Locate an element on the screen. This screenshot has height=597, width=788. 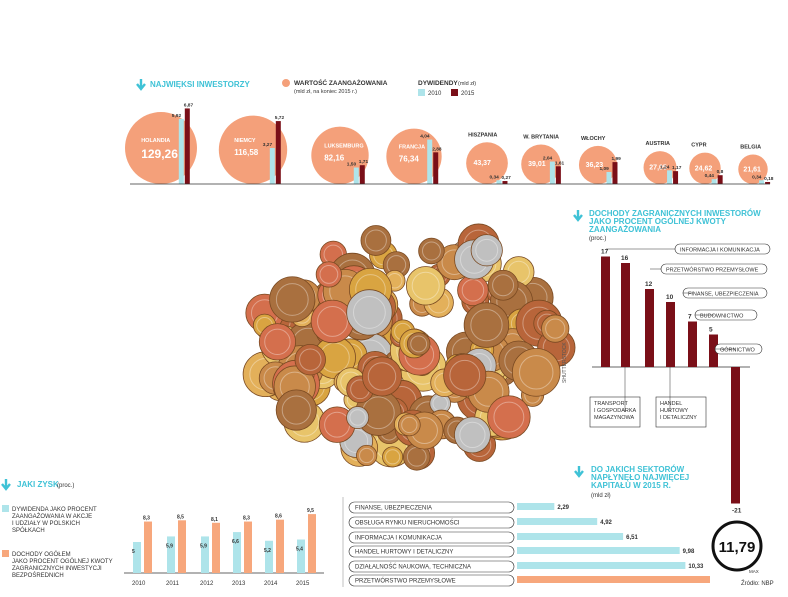
flow-value-label: 2,29 is located at coordinates (563, 508).